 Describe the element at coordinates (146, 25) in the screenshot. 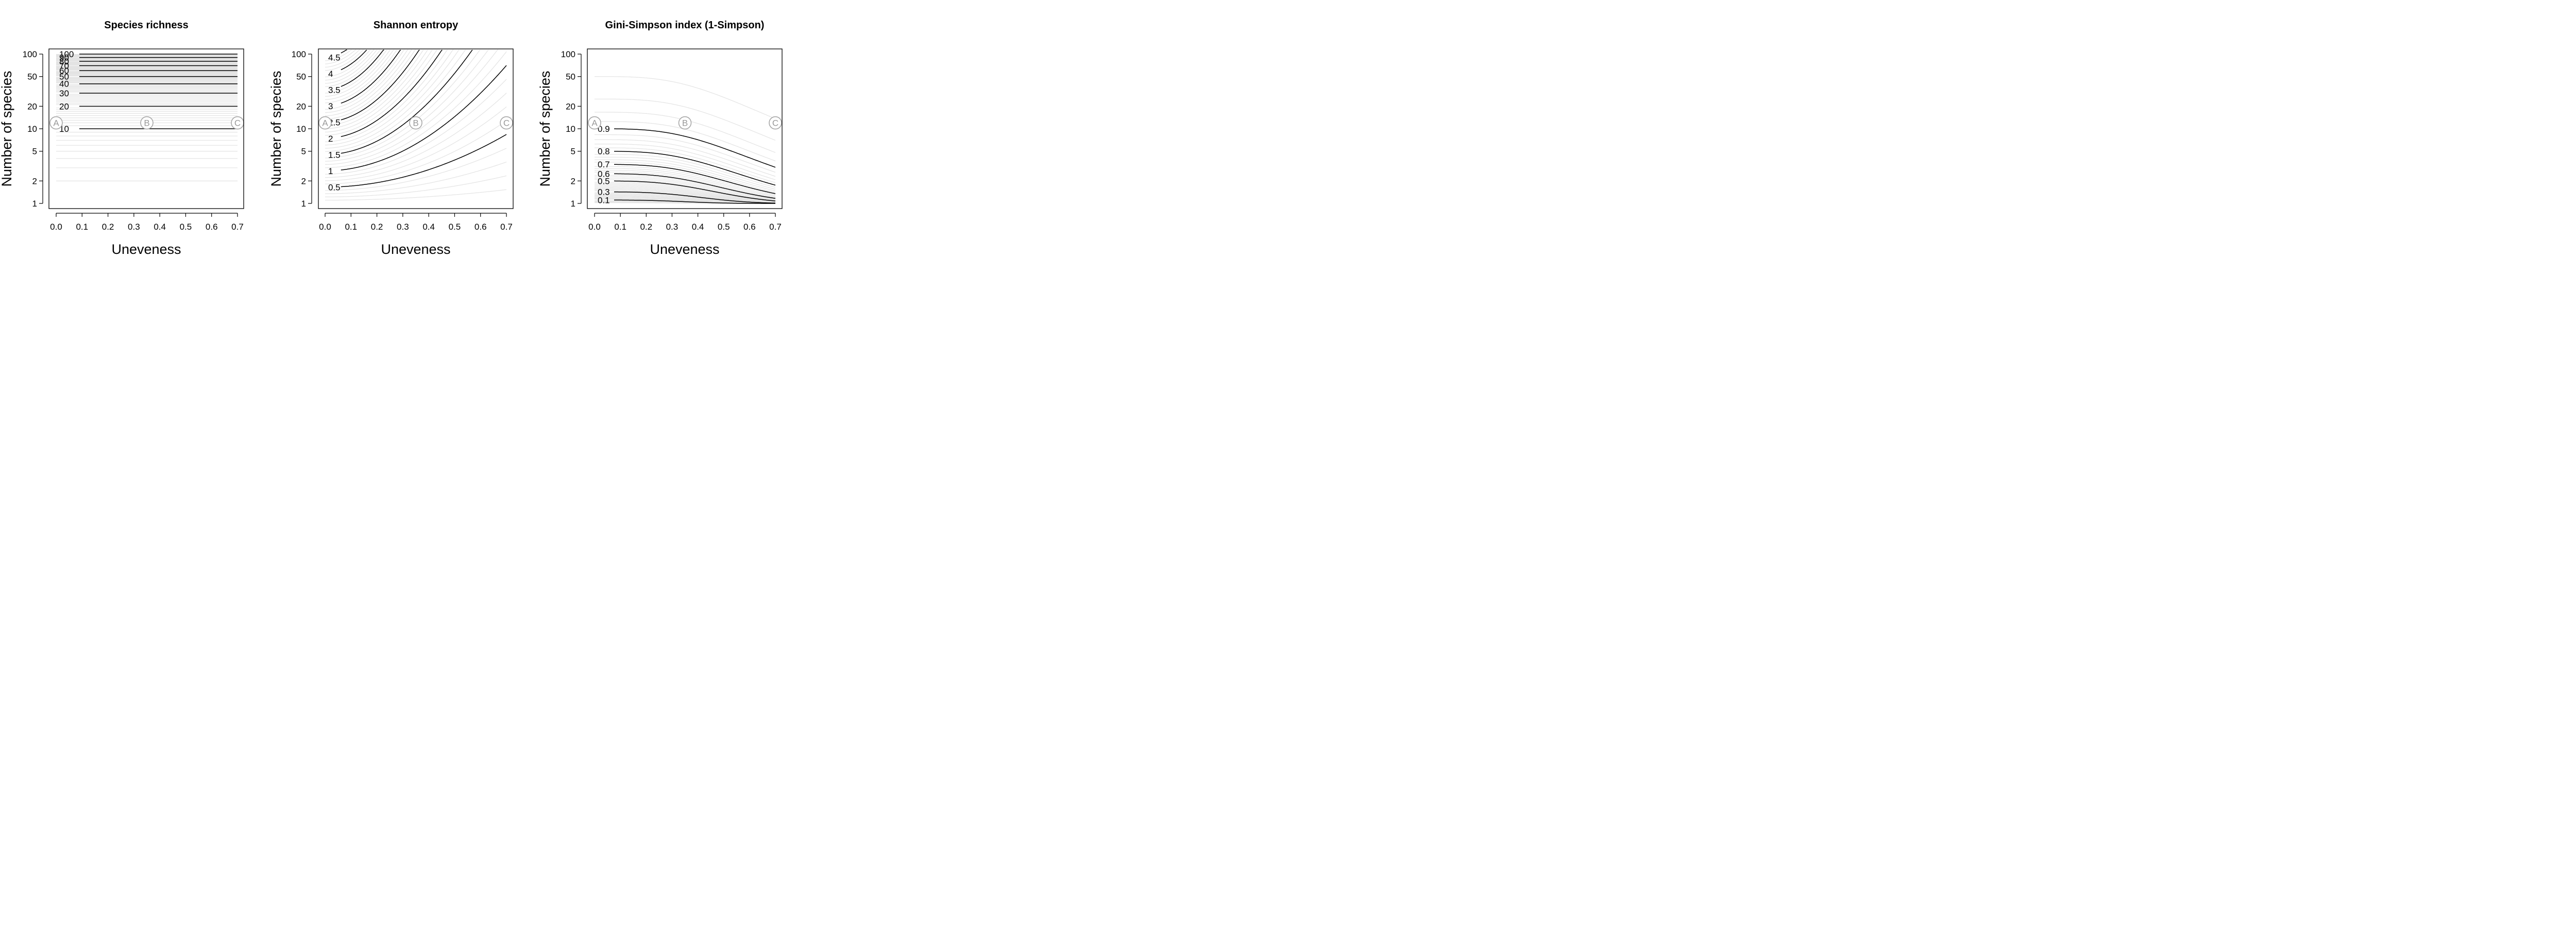

I see `panel-title: Species richness` at that location.